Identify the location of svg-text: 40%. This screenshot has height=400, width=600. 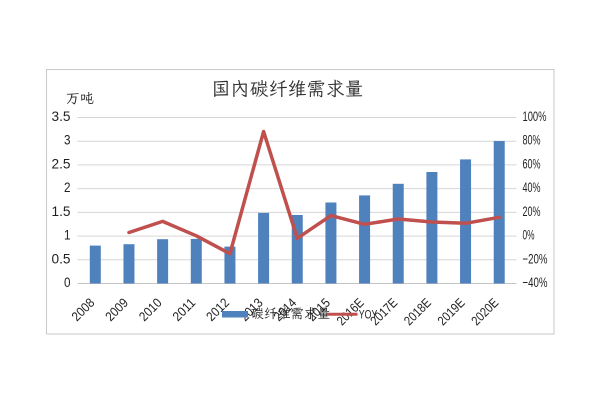
(532, 187).